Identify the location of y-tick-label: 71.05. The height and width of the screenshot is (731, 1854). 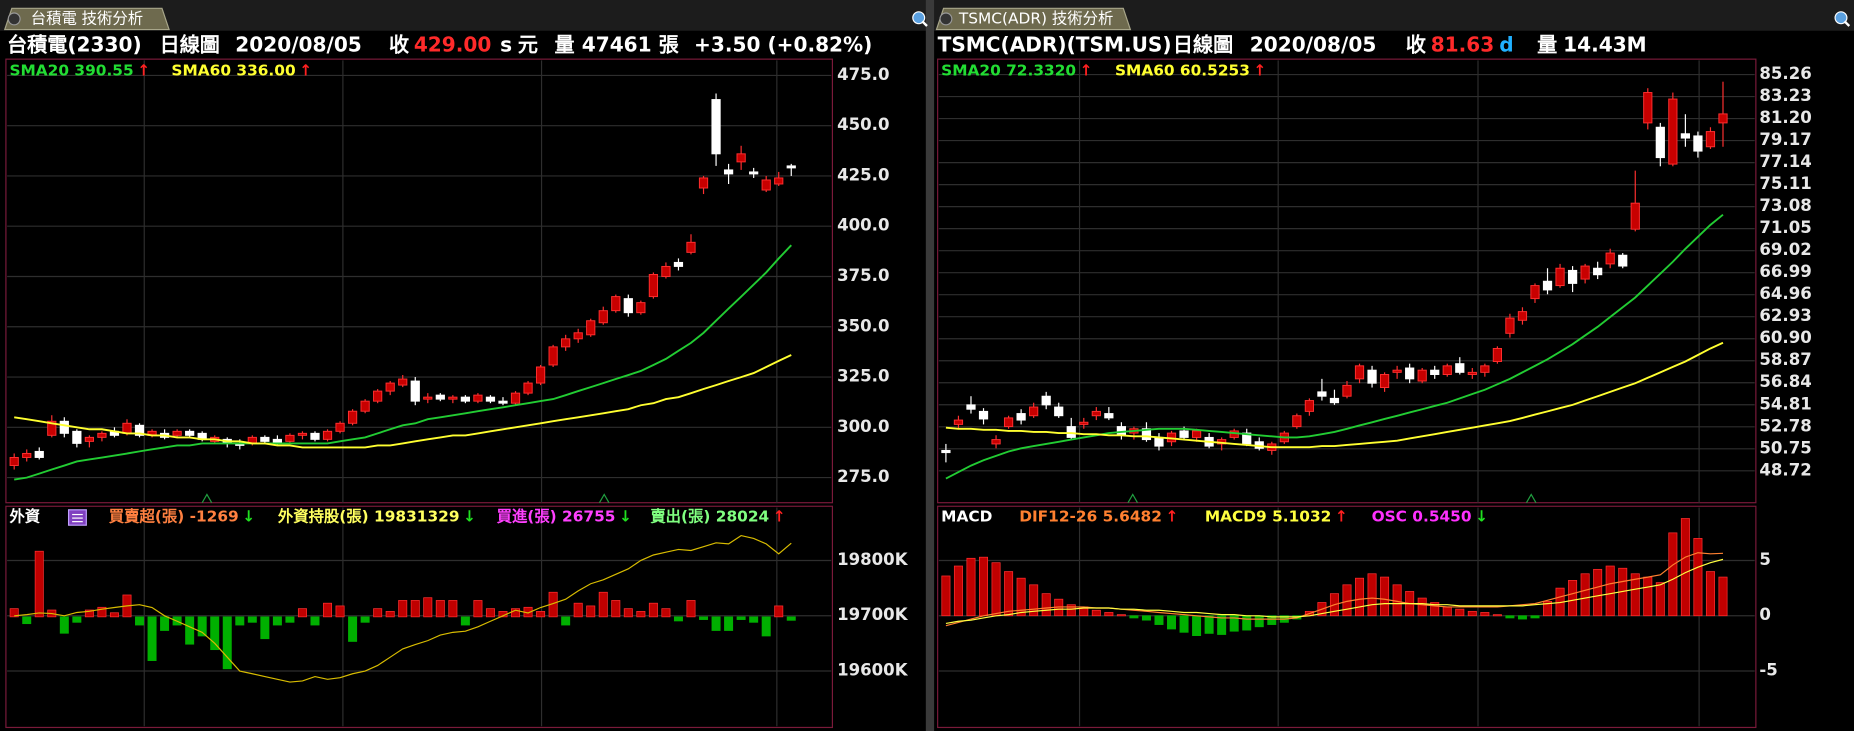
(1785, 227).